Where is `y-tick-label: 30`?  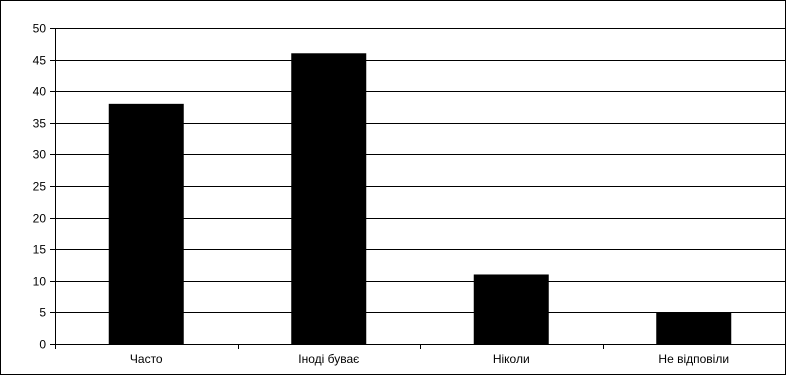 y-tick-label: 30 is located at coordinates (40, 155).